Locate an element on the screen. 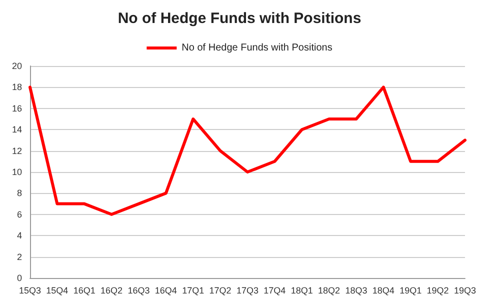  x-tick-label: 19Q3 is located at coordinates (465, 291).